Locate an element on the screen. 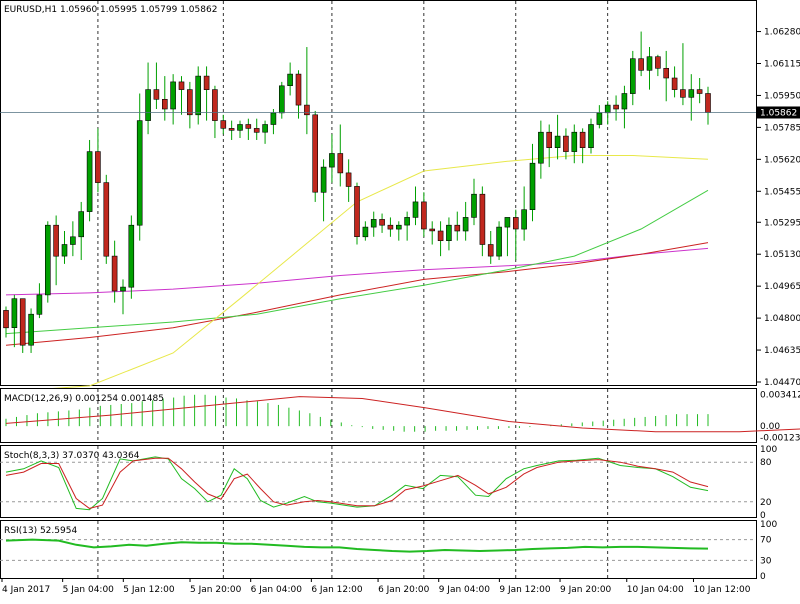 The height and width of the screenshot is (604, 800). macd-tick-label: 0.00 is located at coordinates (770, 427).